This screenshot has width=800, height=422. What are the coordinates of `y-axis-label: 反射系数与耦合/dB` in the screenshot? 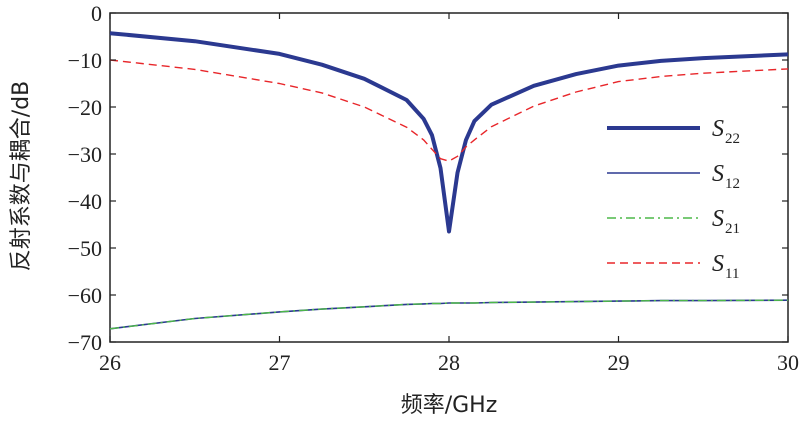 It's located at (21, 176).